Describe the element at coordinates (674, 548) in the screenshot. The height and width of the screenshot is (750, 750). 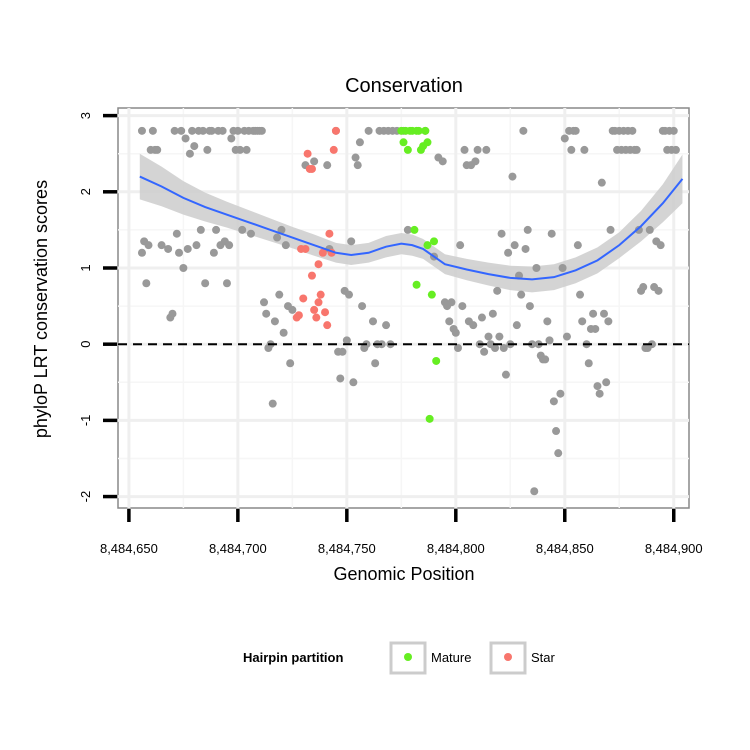
I see `x-tick-label: 8,484,900` at that location.